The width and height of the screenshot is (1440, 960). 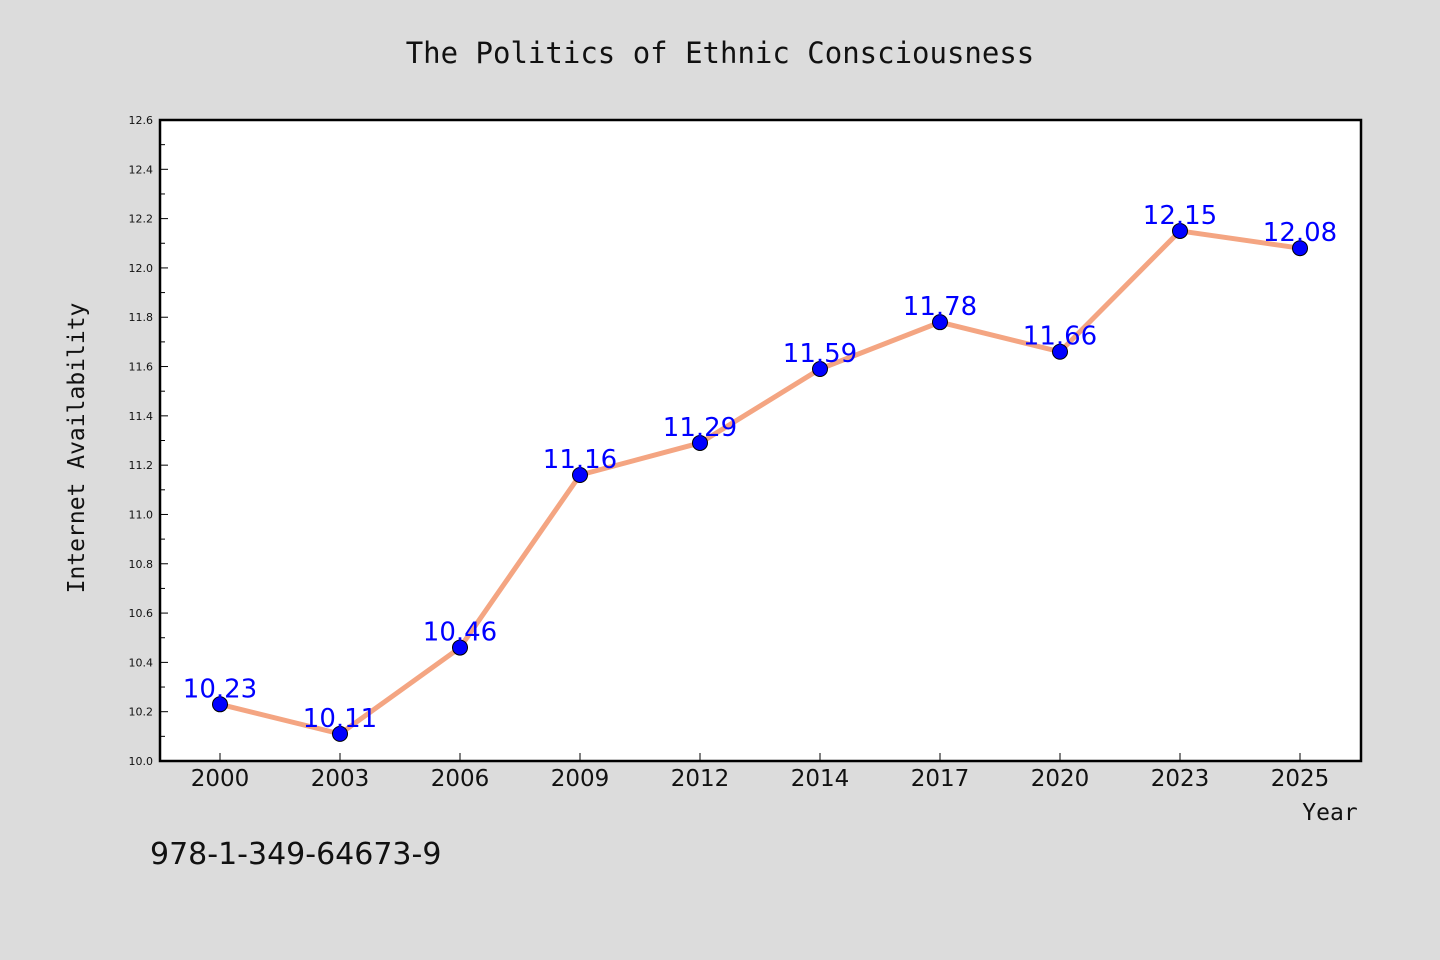 I want to click on x-tick-label: 2012, so click(x=700, y=779).